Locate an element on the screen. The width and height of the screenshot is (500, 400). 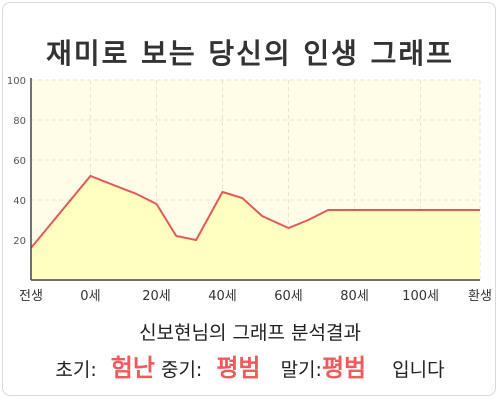
y-tick-label: 80 is located at coordinates (19, 121).